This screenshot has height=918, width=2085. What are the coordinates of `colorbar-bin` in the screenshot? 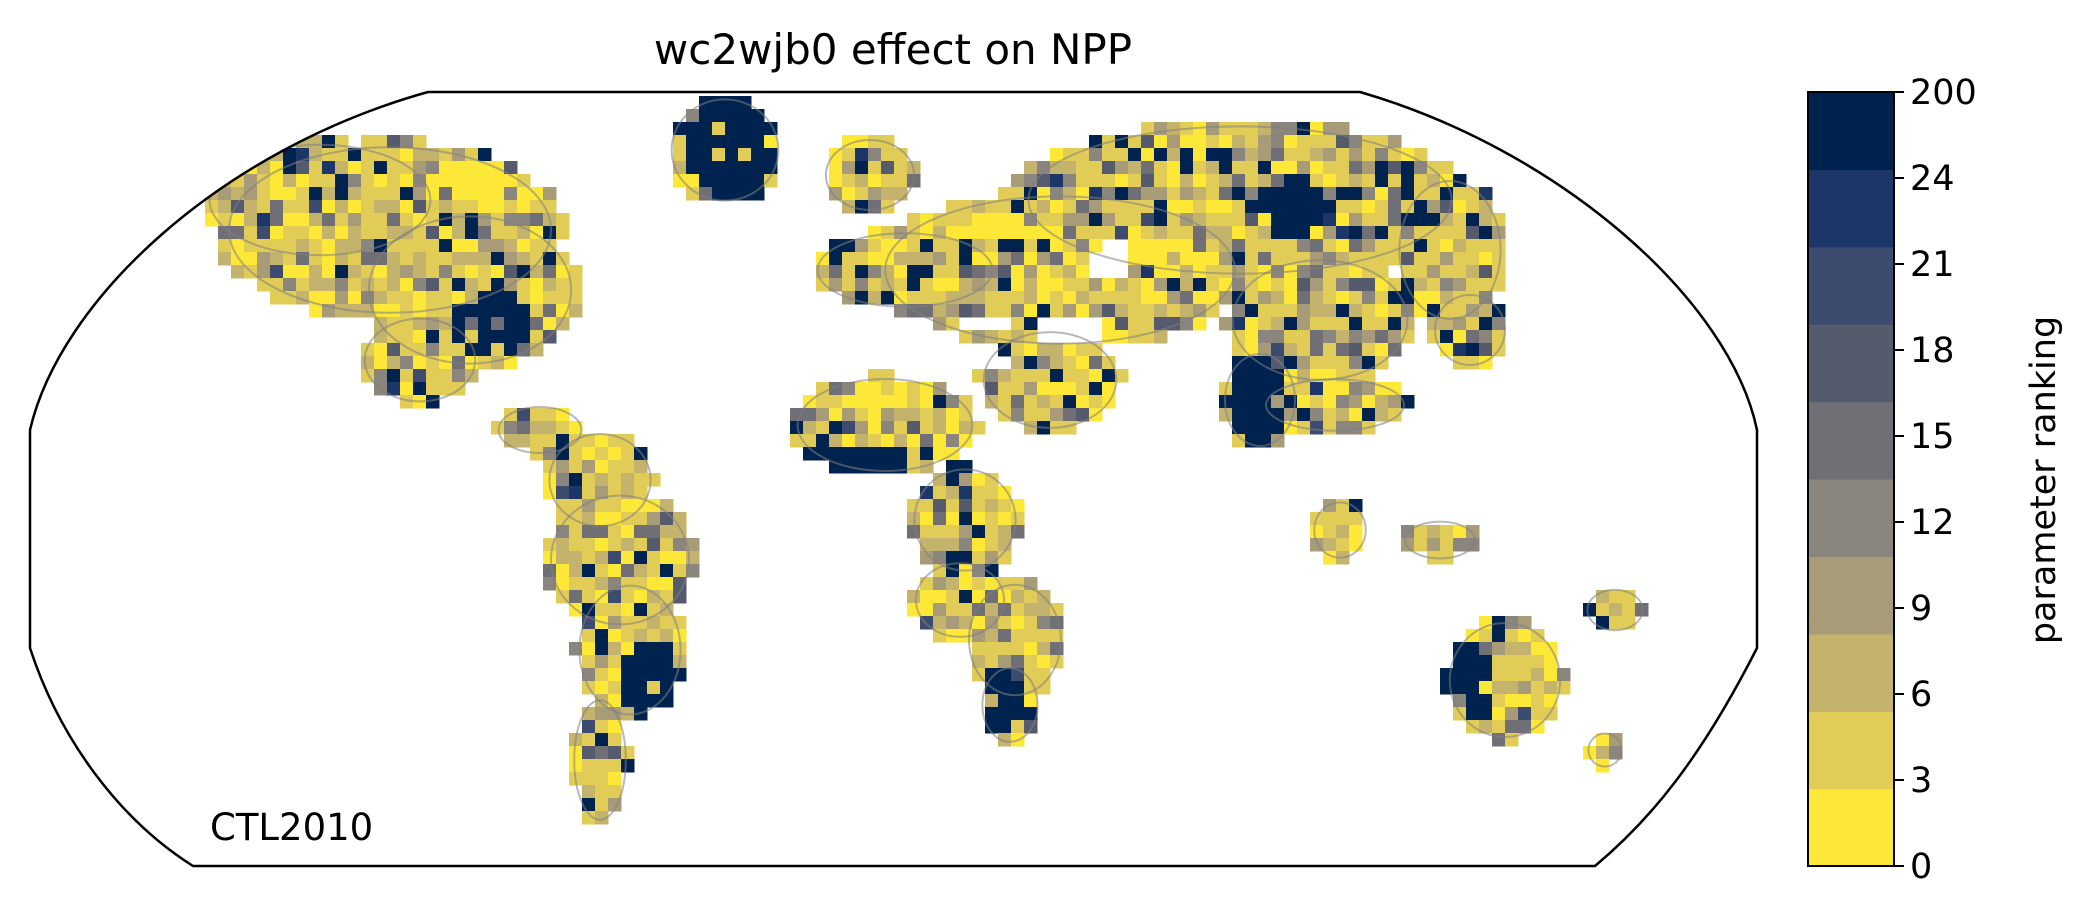 It's located at (1851, 363).